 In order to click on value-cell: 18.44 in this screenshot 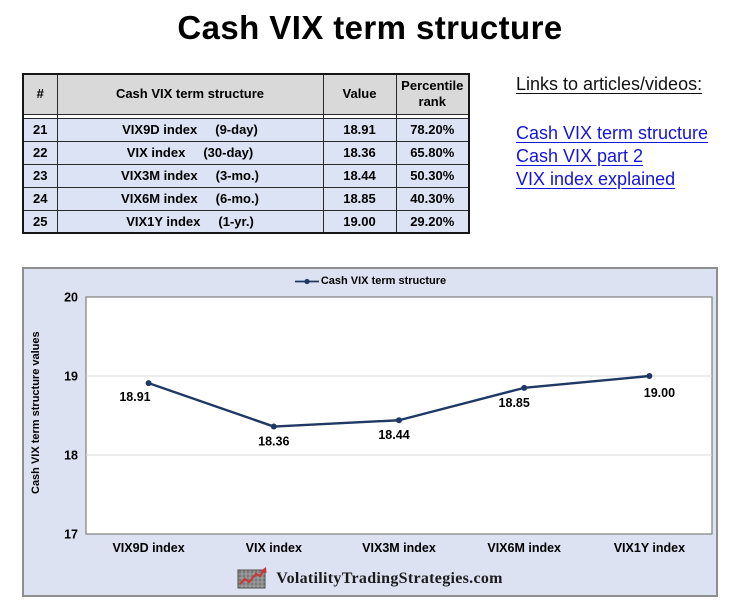, I will do `click(359, 175)`.